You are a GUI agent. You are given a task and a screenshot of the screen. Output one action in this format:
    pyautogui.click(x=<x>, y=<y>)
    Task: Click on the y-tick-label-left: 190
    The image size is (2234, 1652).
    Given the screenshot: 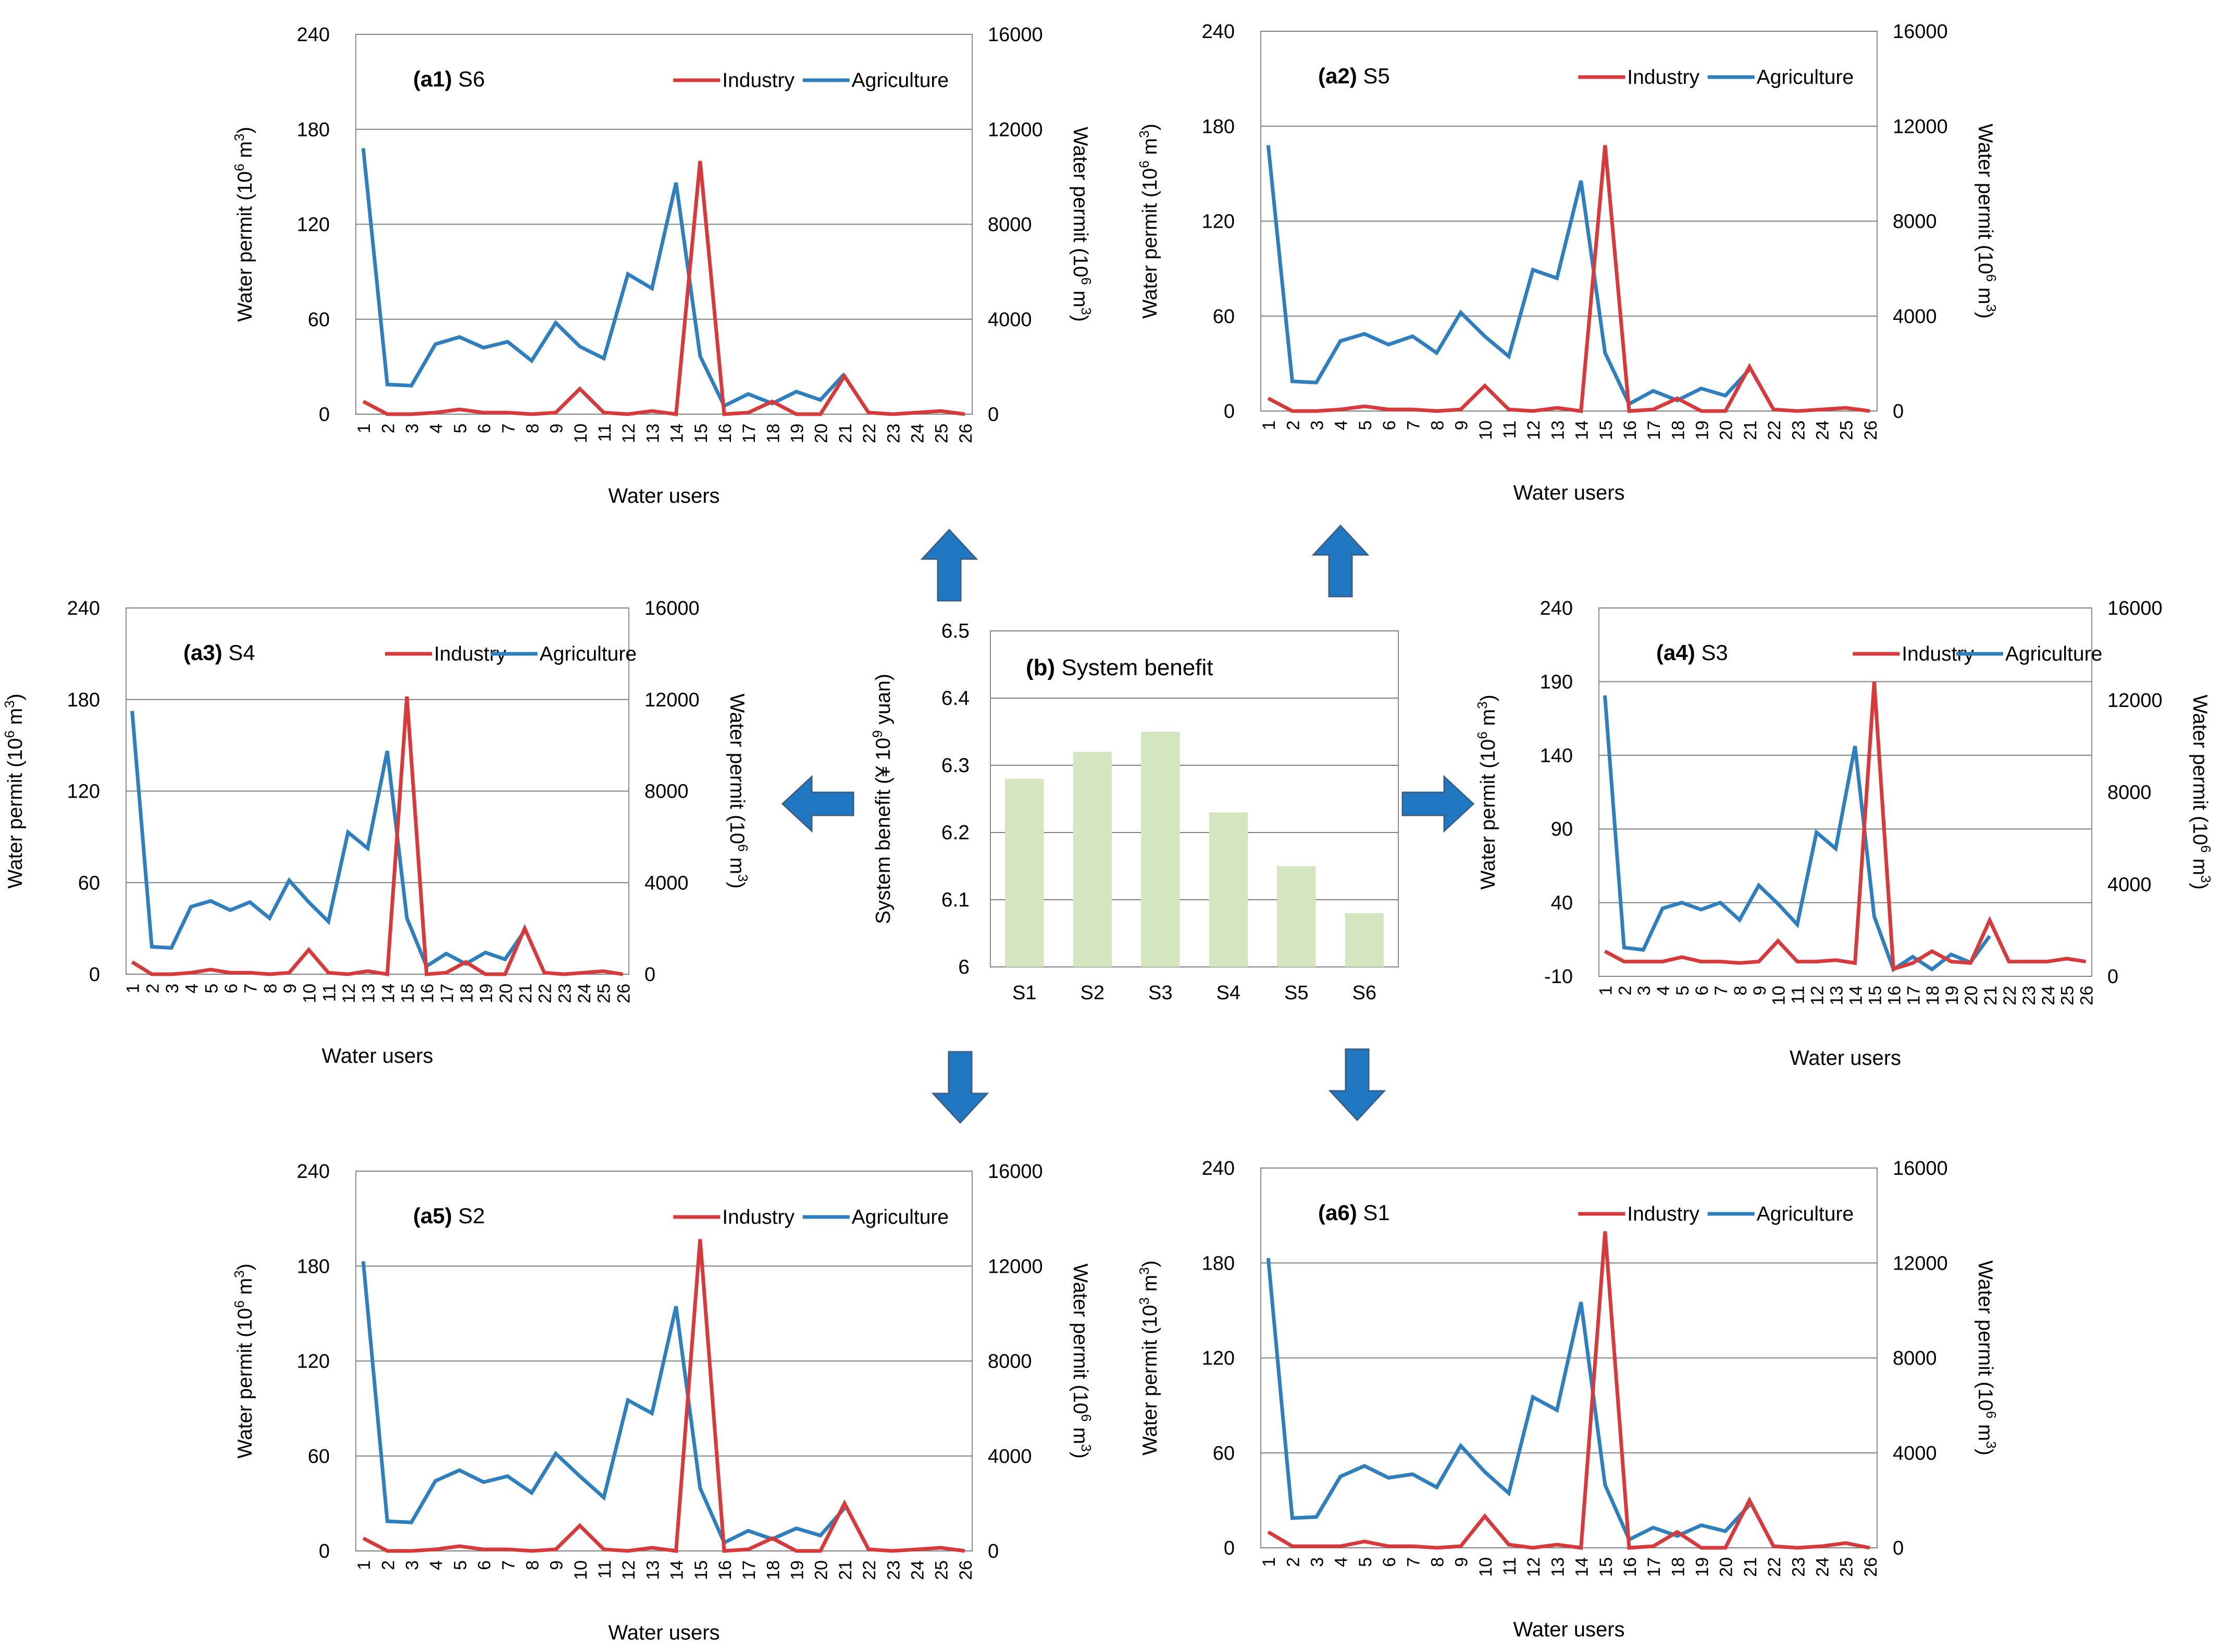 What is the action you would take?
    pyautogui.click(x=1556, y=682)
    